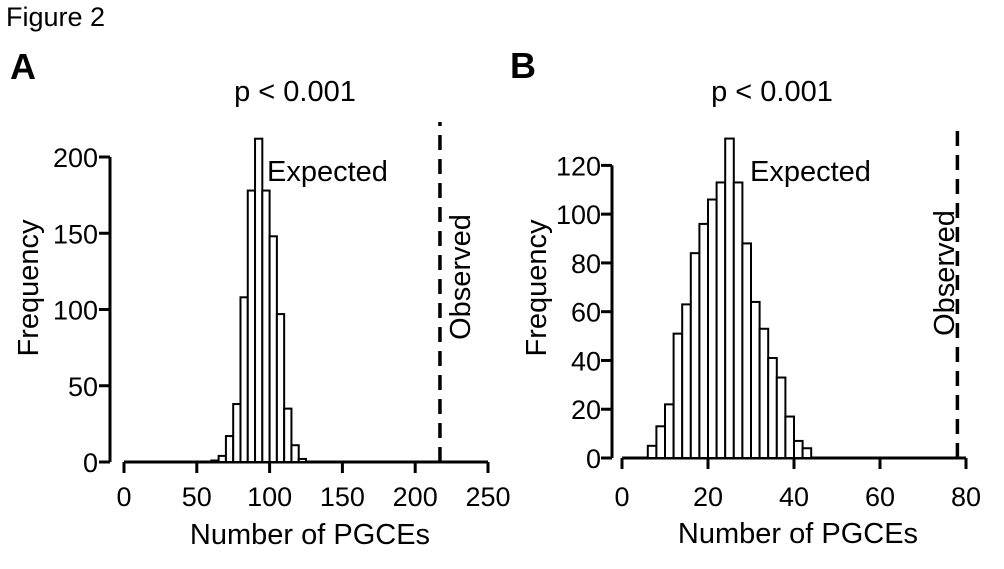 The image size is (1004, 569). I want to click on panel-label: B, so click(523, 65).